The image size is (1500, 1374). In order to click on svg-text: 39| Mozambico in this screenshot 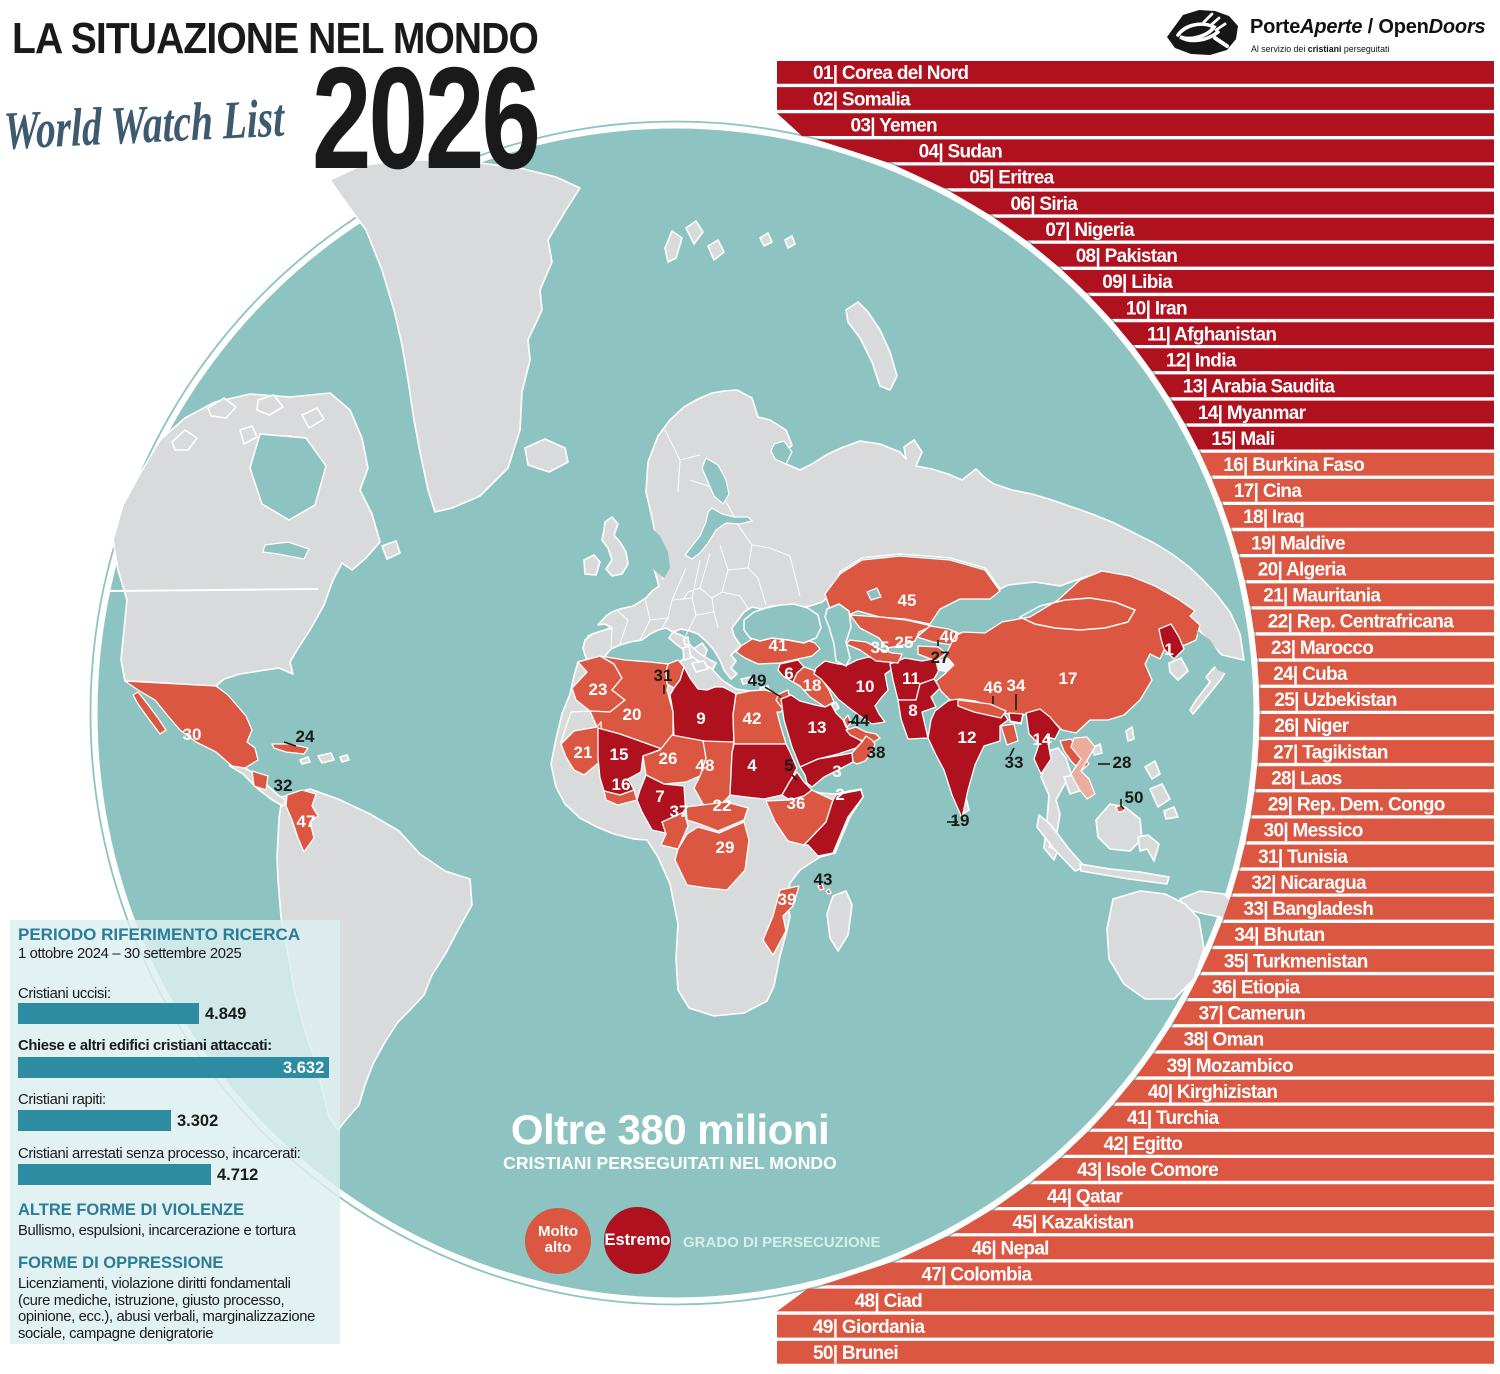, I will do `click(1230, 1066)`.